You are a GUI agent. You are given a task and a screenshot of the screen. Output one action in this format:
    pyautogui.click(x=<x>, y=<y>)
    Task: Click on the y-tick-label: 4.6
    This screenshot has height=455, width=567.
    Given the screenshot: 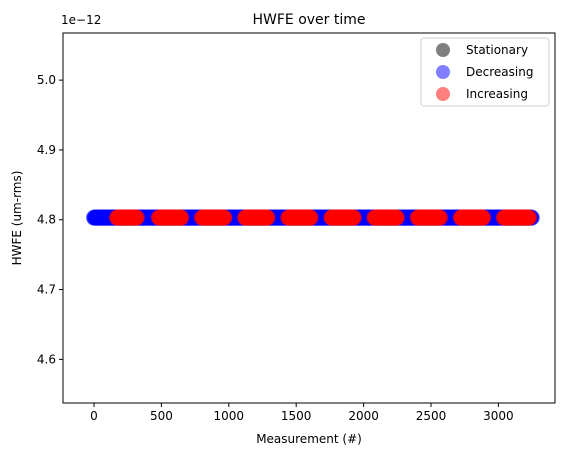 What is the action you would take?
    pyautogui.click(x=46, y=359)
    